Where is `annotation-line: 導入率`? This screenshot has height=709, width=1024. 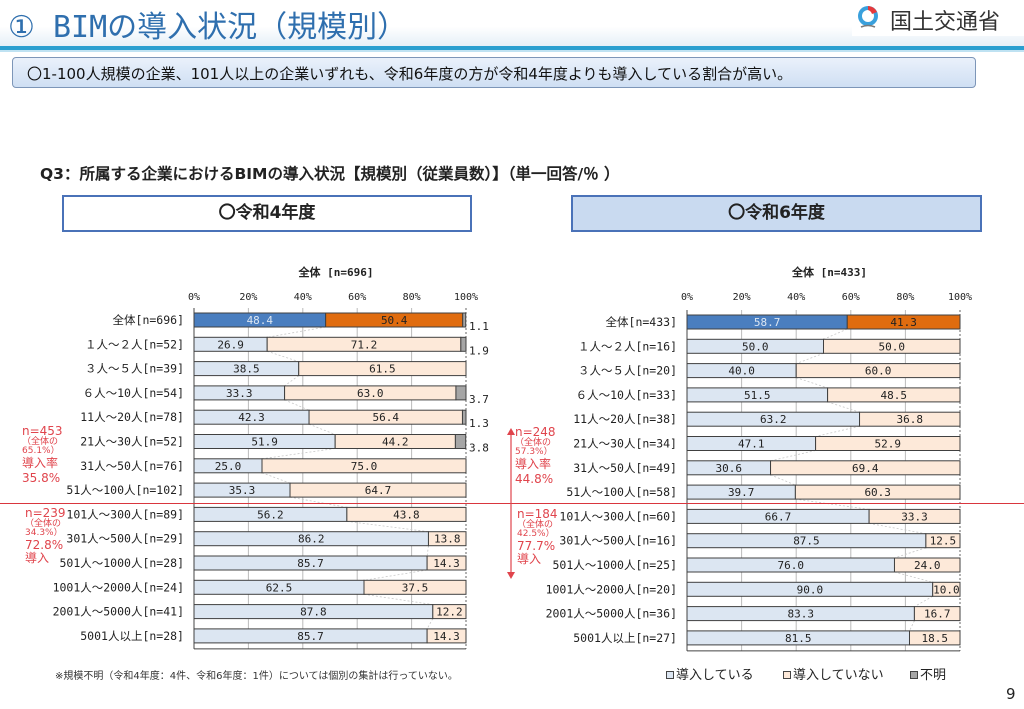
annotation-line: 導入率 is located at coordinates (40, 463).